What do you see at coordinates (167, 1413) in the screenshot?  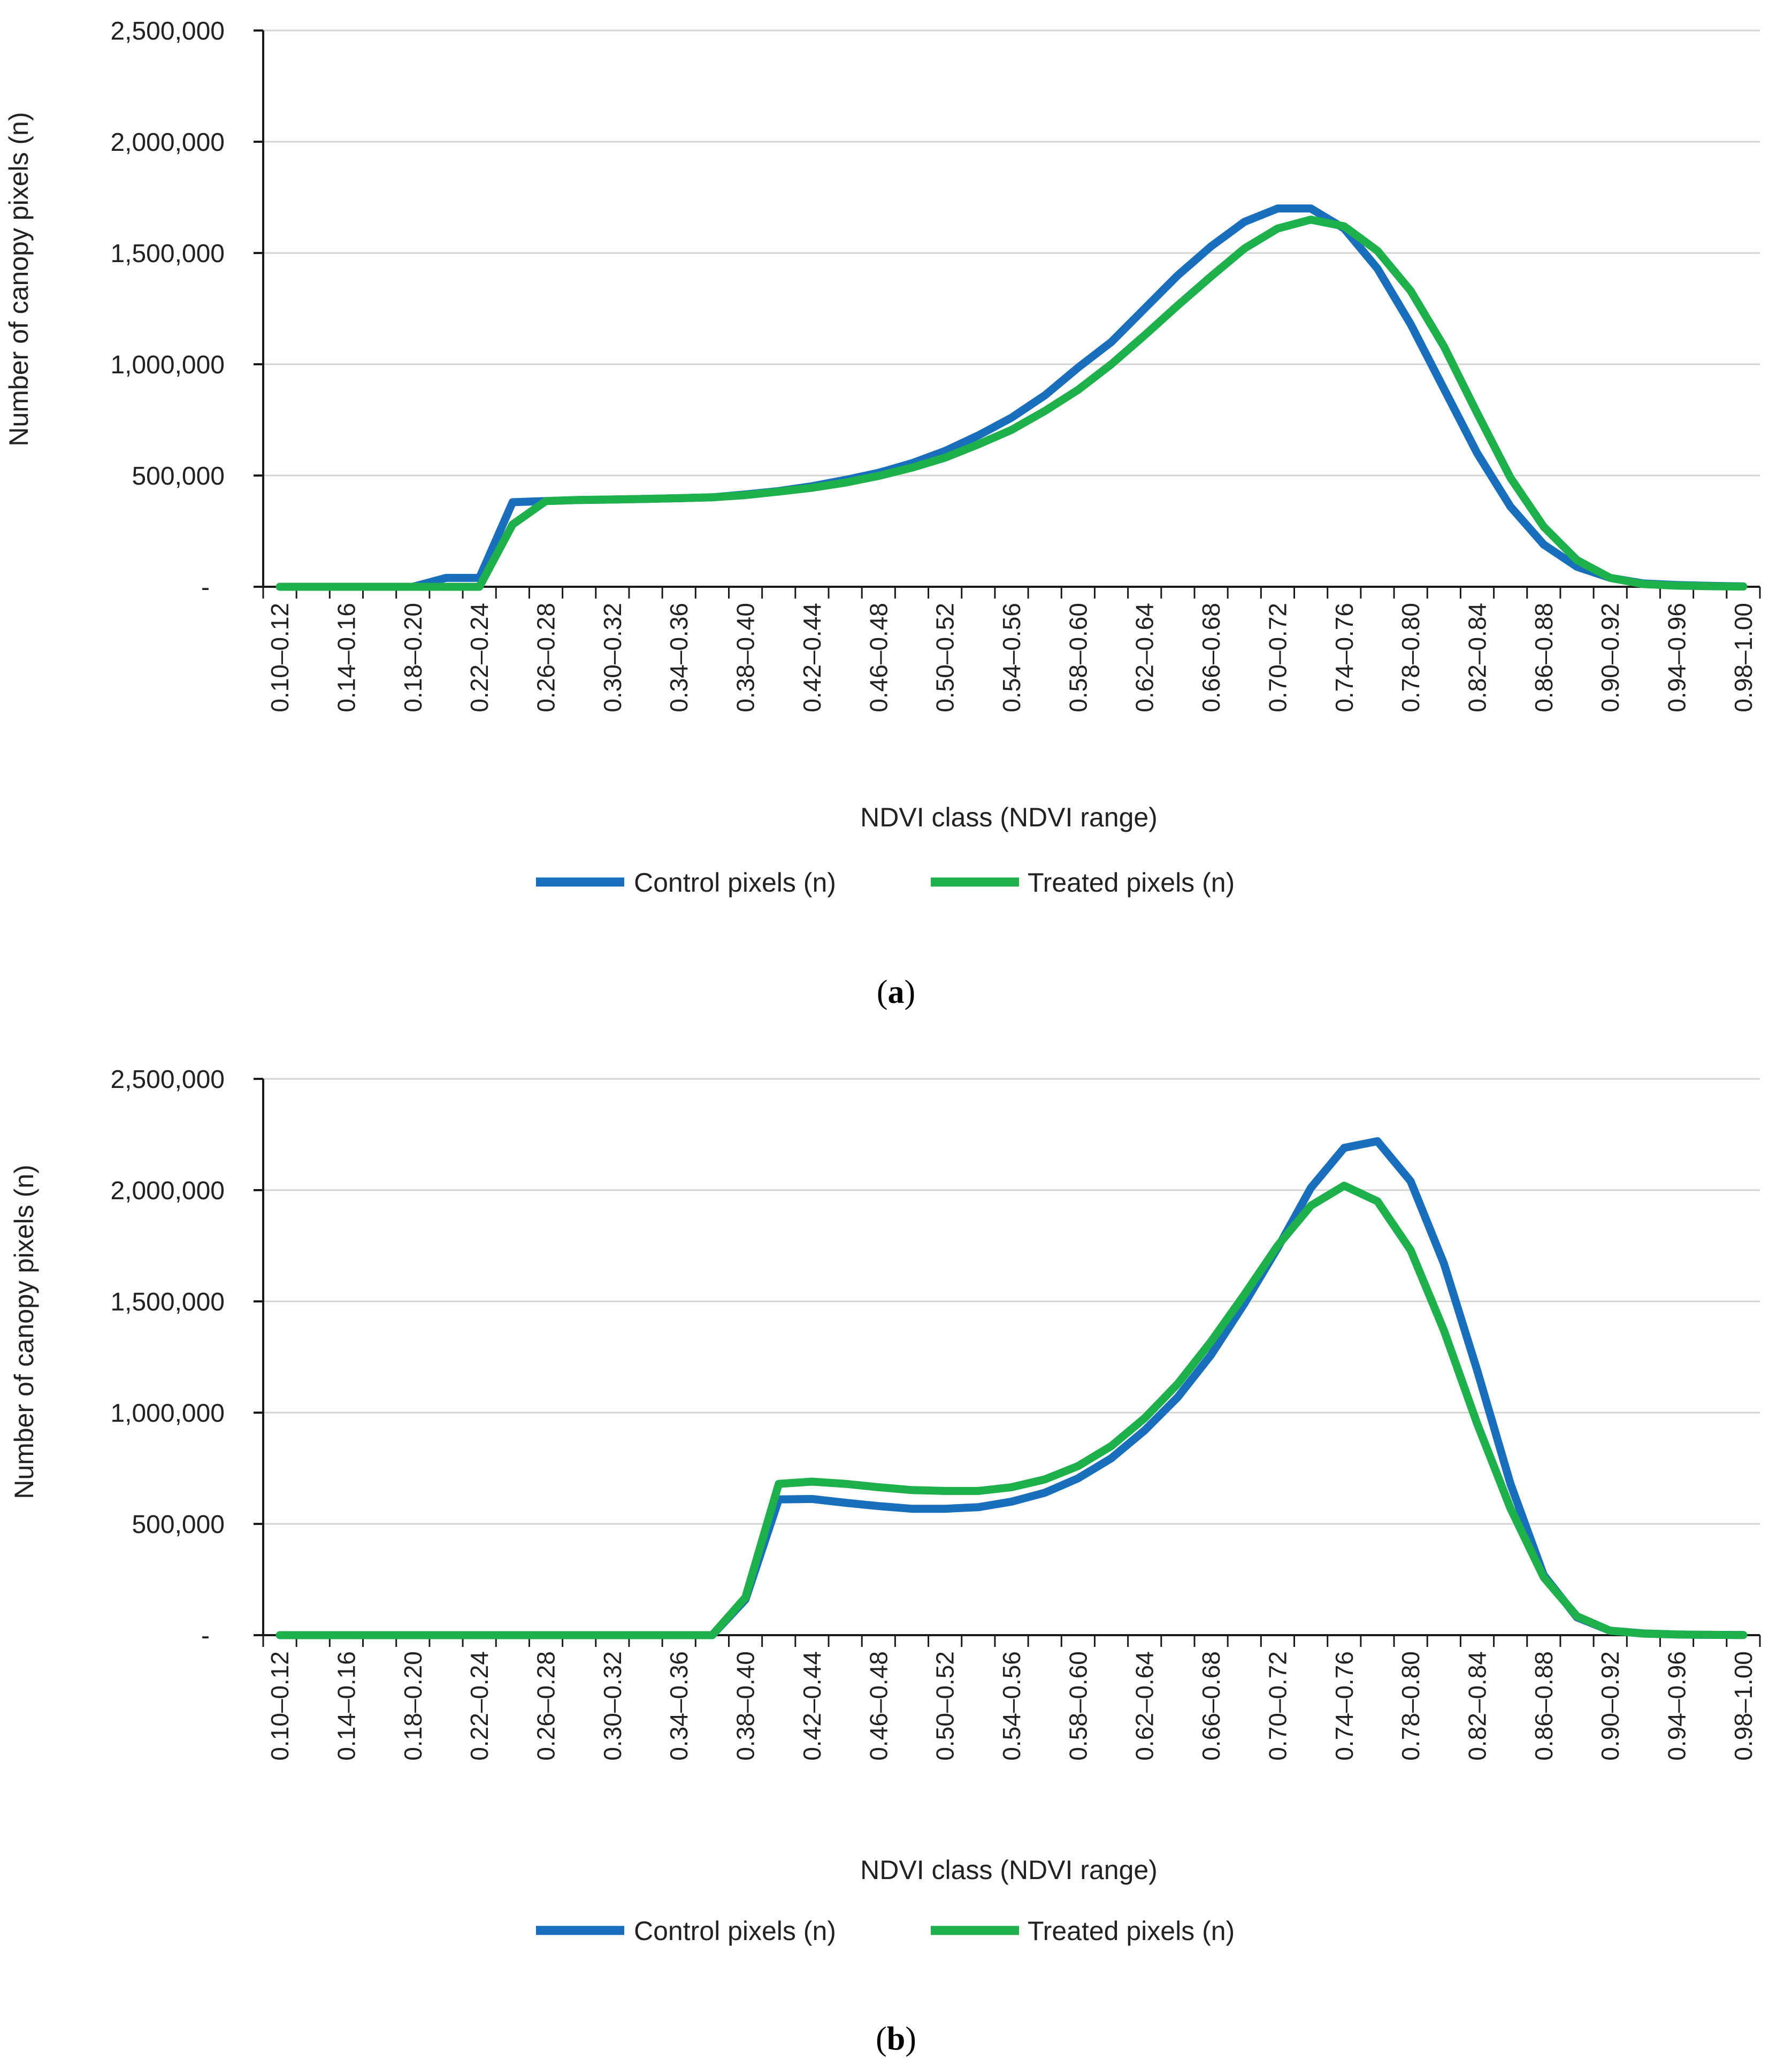 I see `y-tick-label: 1,000,000` at bounding box center [167, 1413].